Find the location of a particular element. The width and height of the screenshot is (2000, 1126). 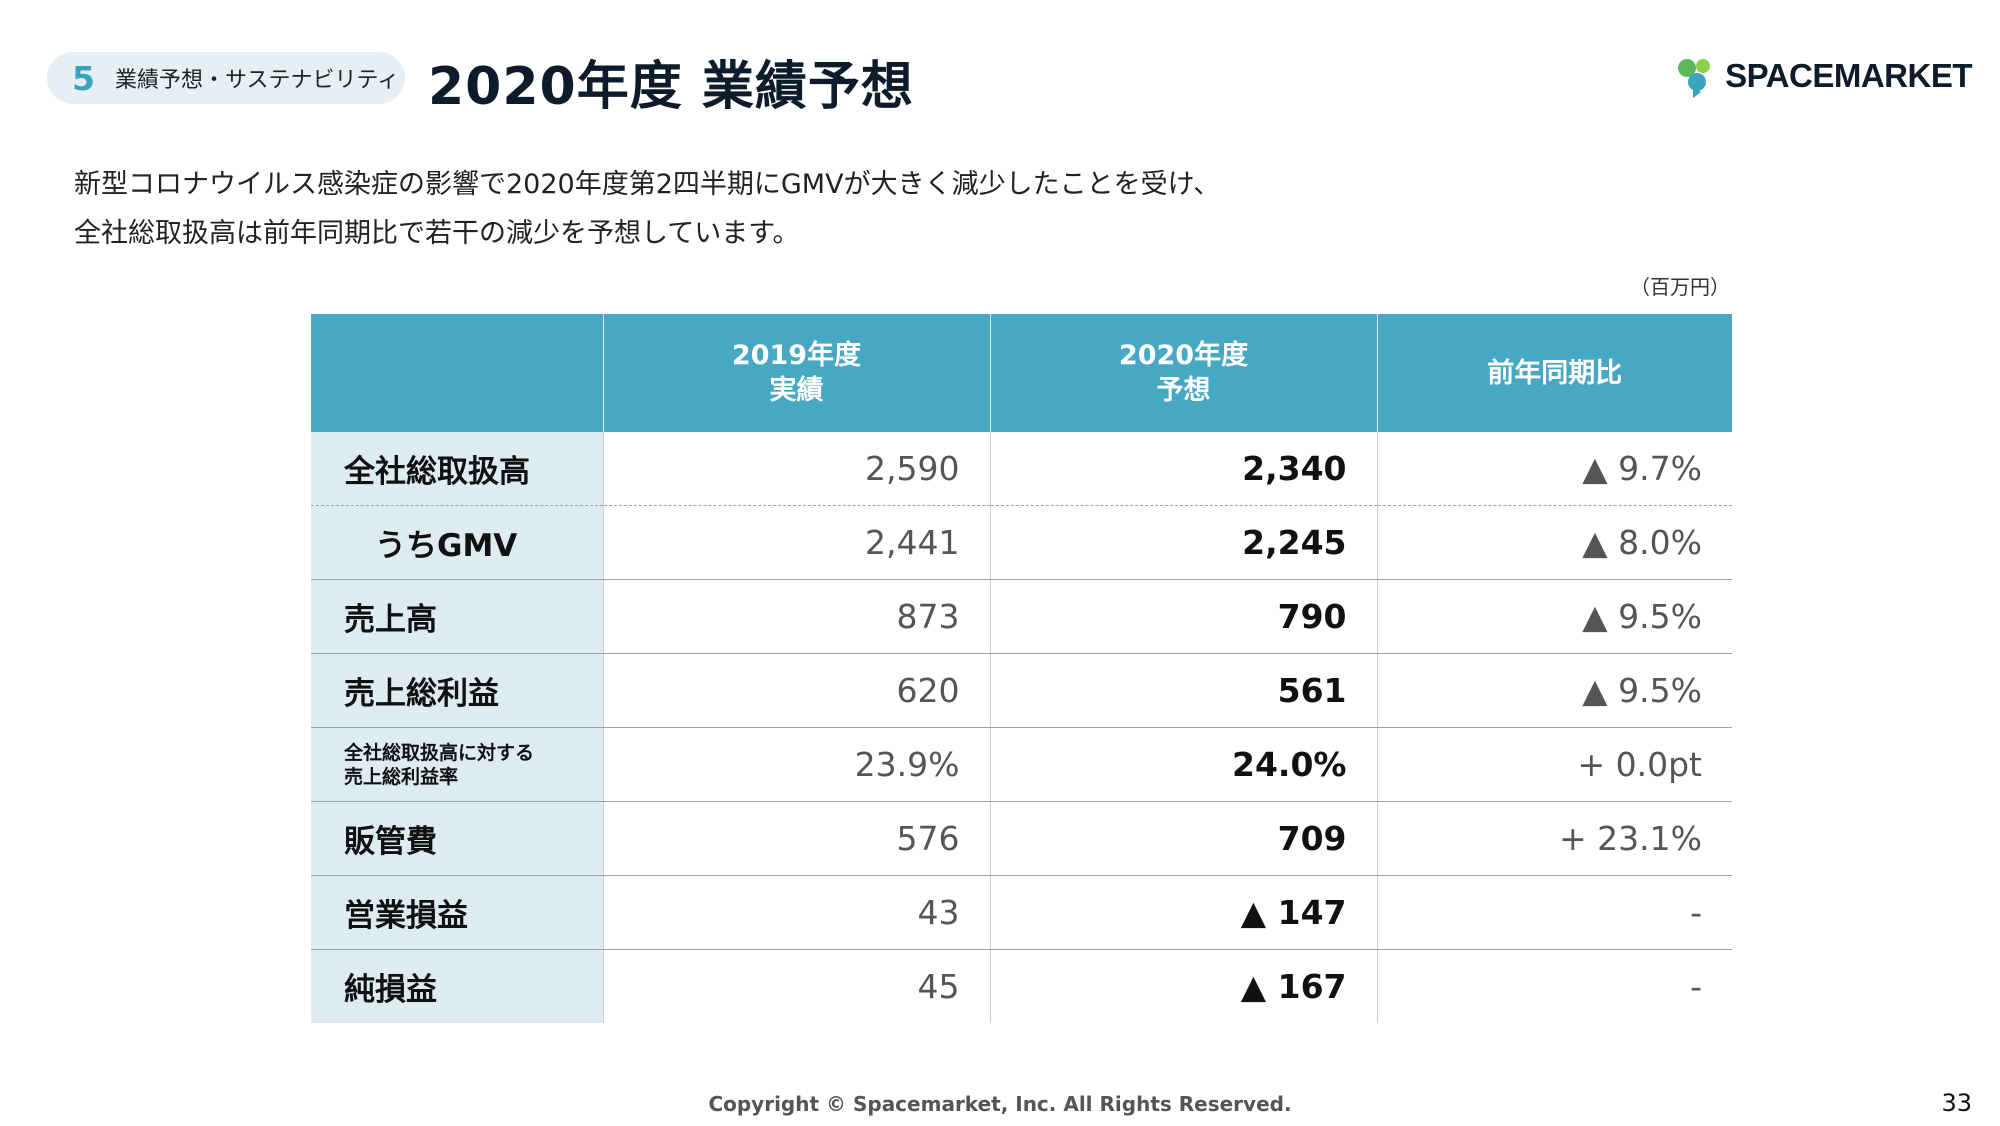

table-header-row: 2019年度 実績 2020年度 予想 前年同期比 is located at coordinates (1021, 373).